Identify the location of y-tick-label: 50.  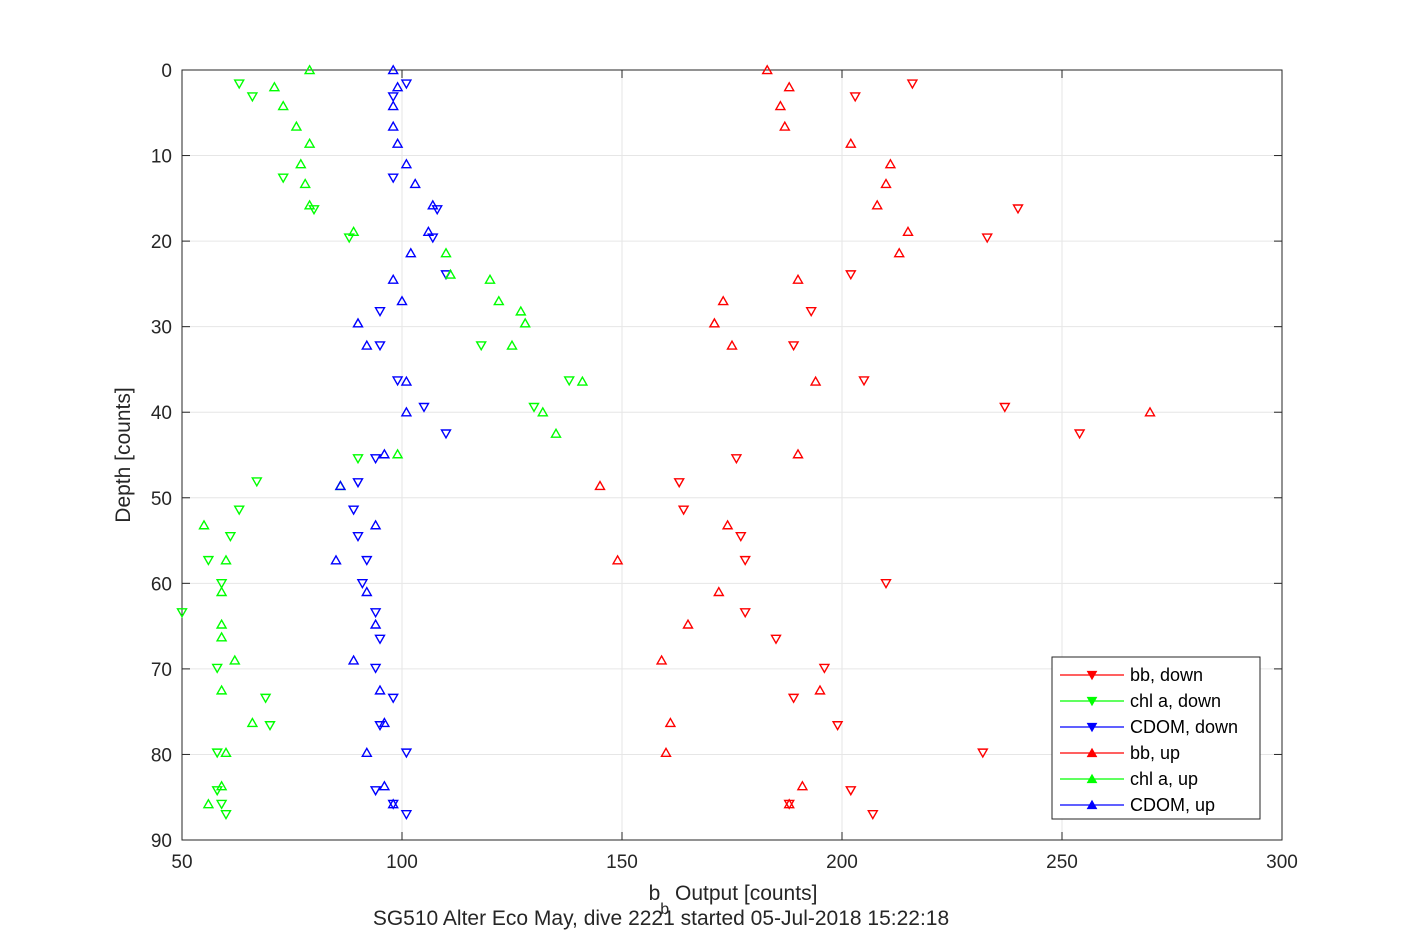
(161, 499).